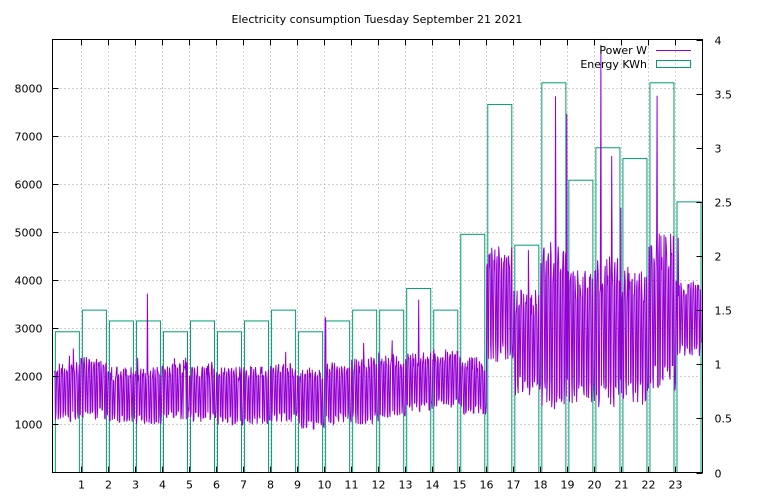 The height and width of the screenshot is (500, 768). Describe the element at coordinates (29, 233) in the screenshot. I see `y-tick-label: 5000` at that location.